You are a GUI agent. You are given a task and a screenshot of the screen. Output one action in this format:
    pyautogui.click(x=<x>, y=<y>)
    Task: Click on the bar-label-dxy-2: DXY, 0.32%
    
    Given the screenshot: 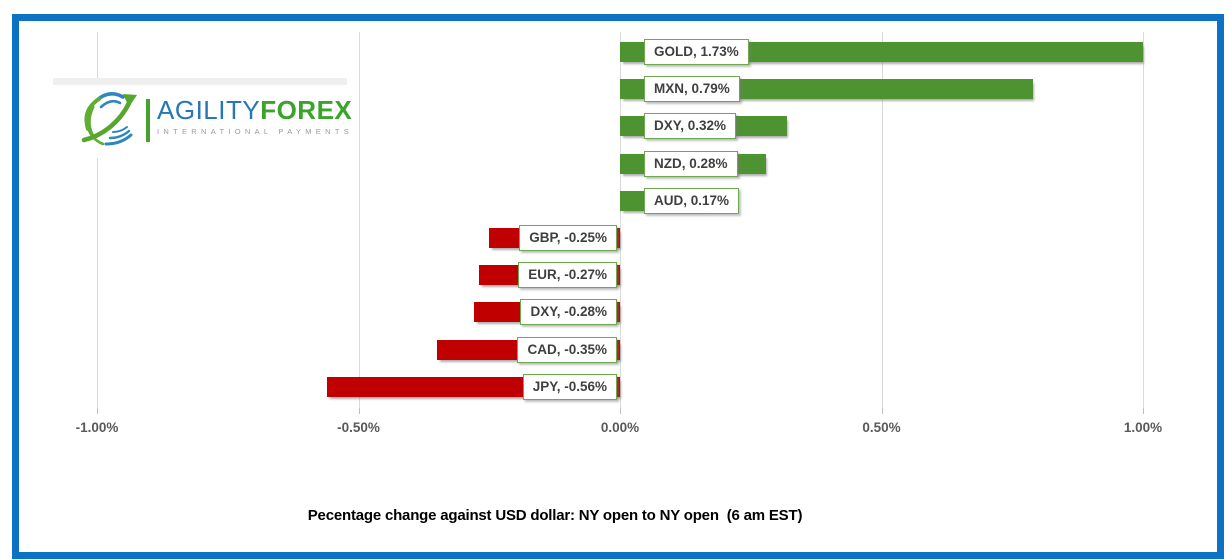 What is the action you would take?
    pyautogui.click(x=690, y=126)
    